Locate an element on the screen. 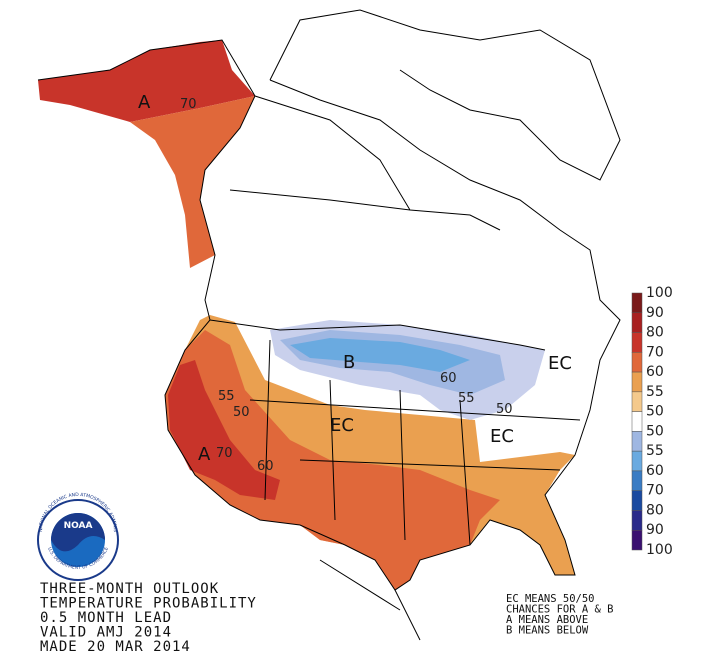 The image size is (719, 668). map-label: B is located at coordinates (349, 362).